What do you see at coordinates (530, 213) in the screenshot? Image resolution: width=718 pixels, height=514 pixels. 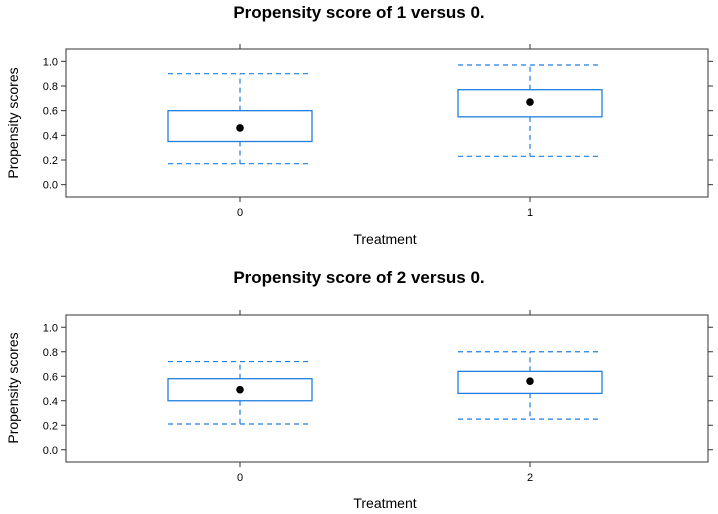 I see `x-tick-label: 1` at bounding box center [530, 213].